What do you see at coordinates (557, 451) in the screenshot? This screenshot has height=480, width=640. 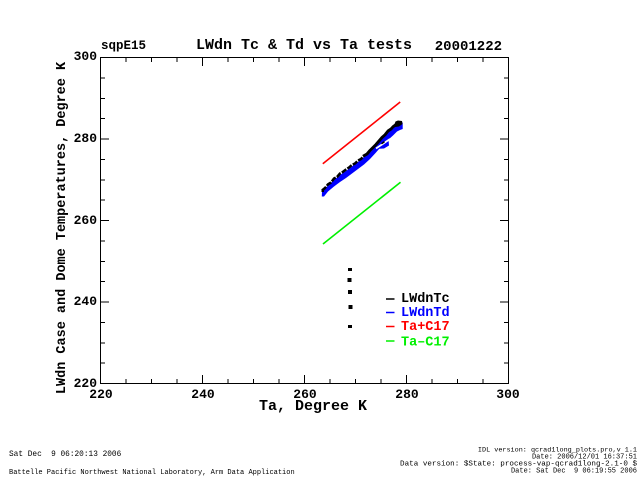 I see `svg-text:IDL version: qcrad1long_plots.: IDL version: qcrad1long_plots.pro,v 1.1` at bounding box center [557, 451].